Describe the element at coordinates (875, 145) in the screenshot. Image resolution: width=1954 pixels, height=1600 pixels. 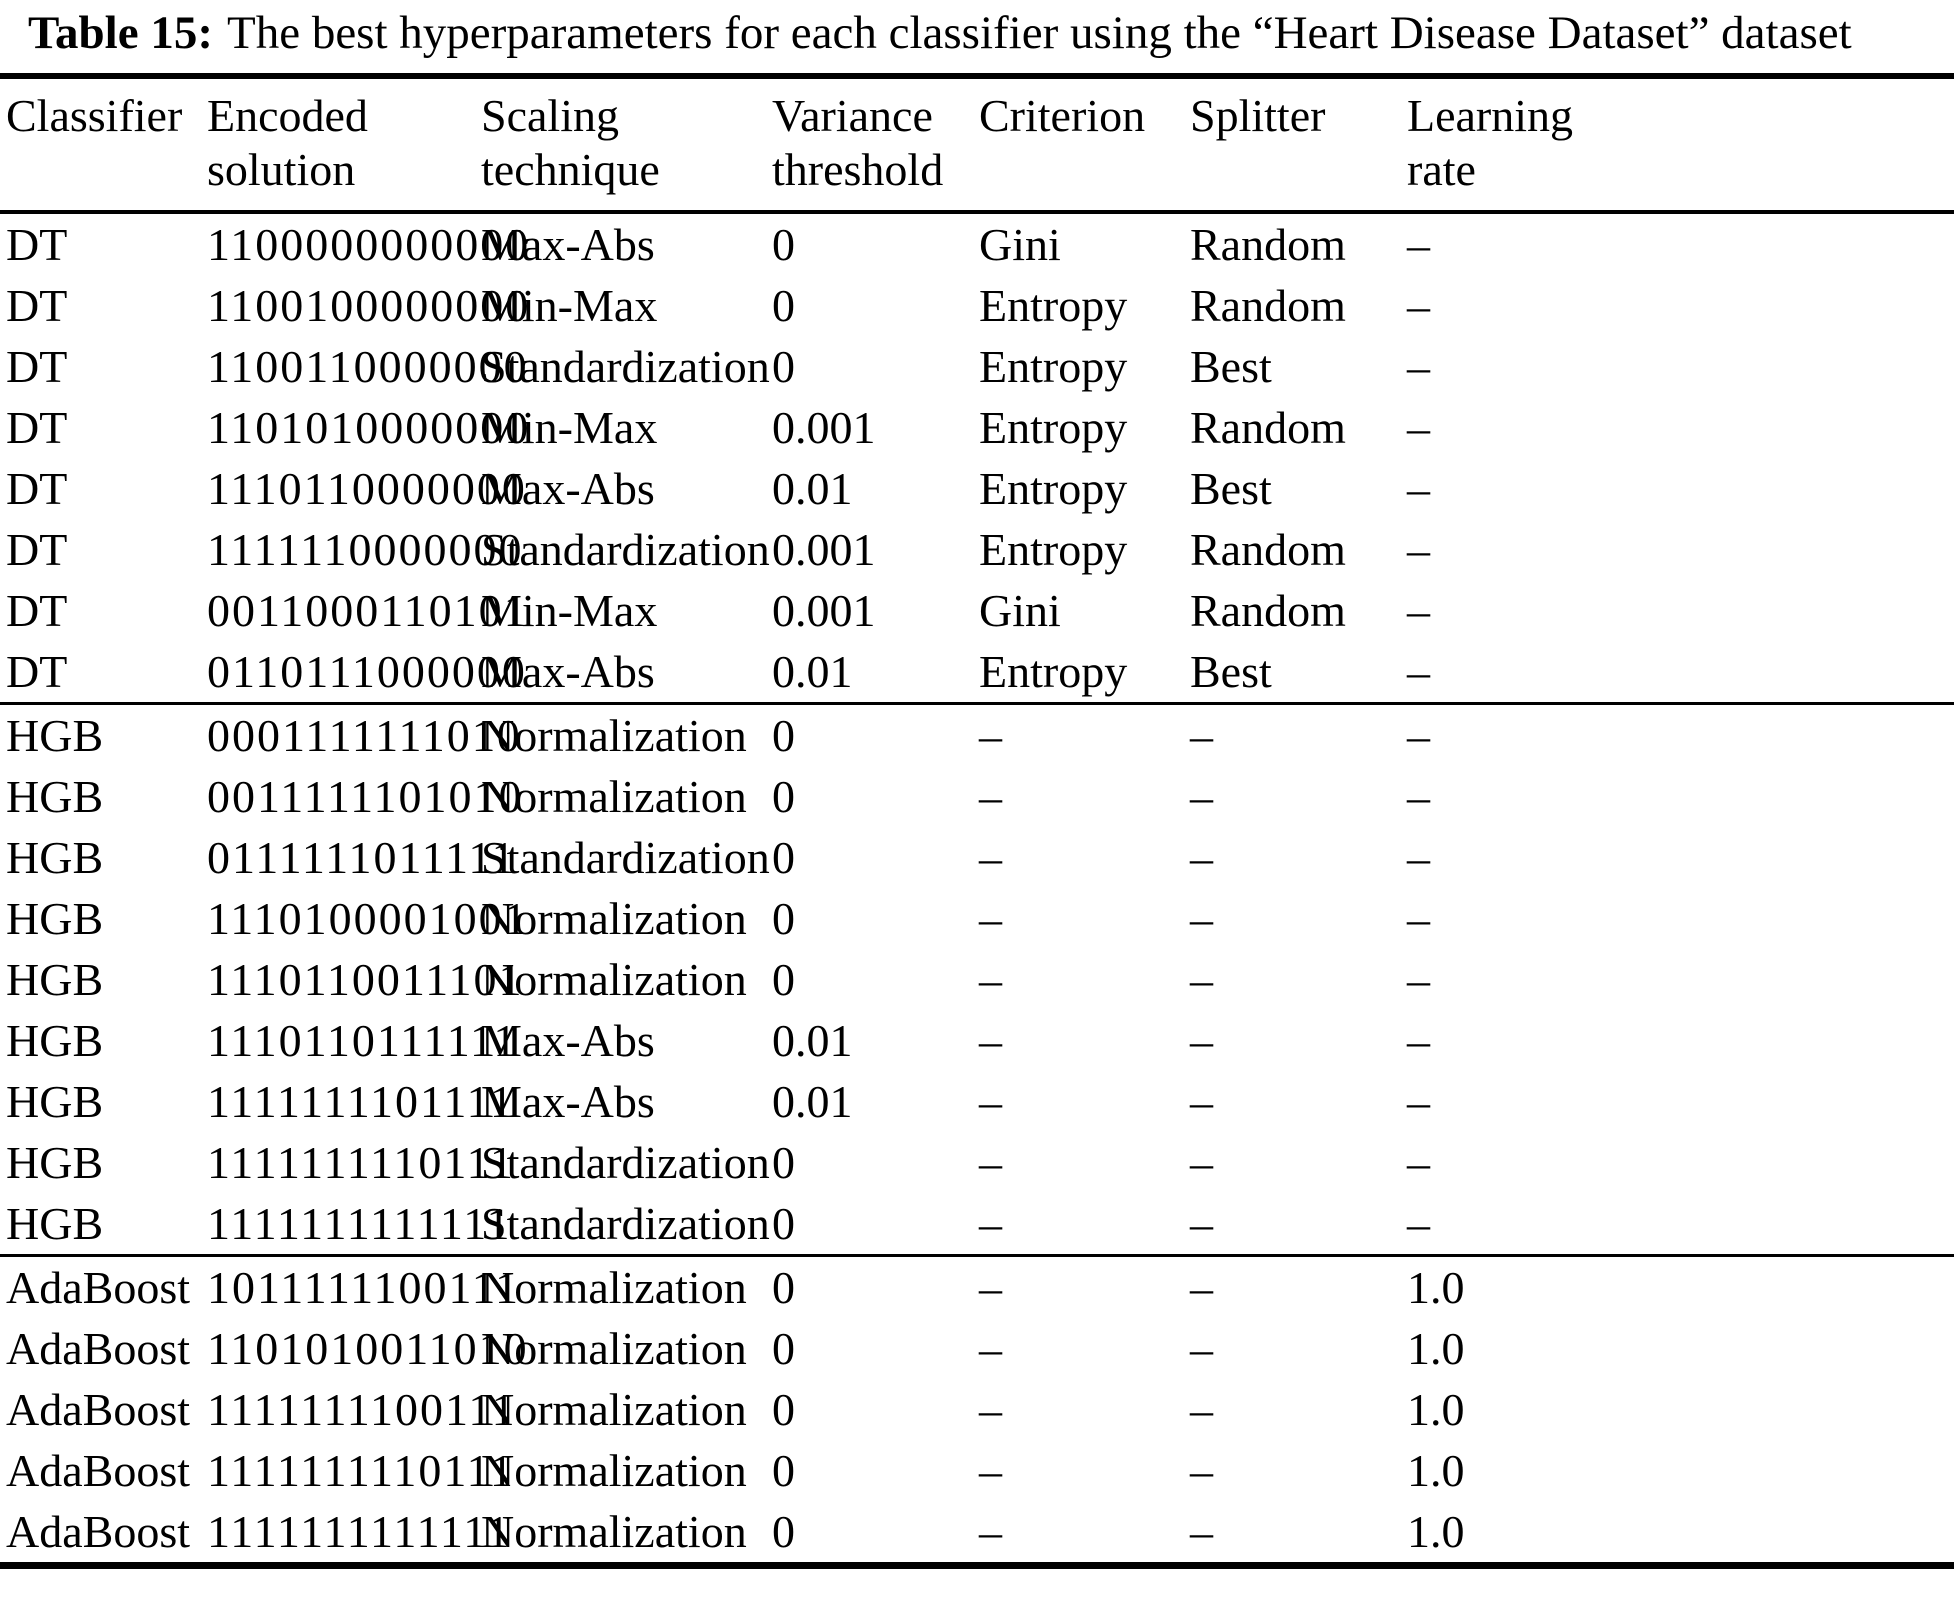
I see `header-variance-threshold: Variance threshold` at that location.